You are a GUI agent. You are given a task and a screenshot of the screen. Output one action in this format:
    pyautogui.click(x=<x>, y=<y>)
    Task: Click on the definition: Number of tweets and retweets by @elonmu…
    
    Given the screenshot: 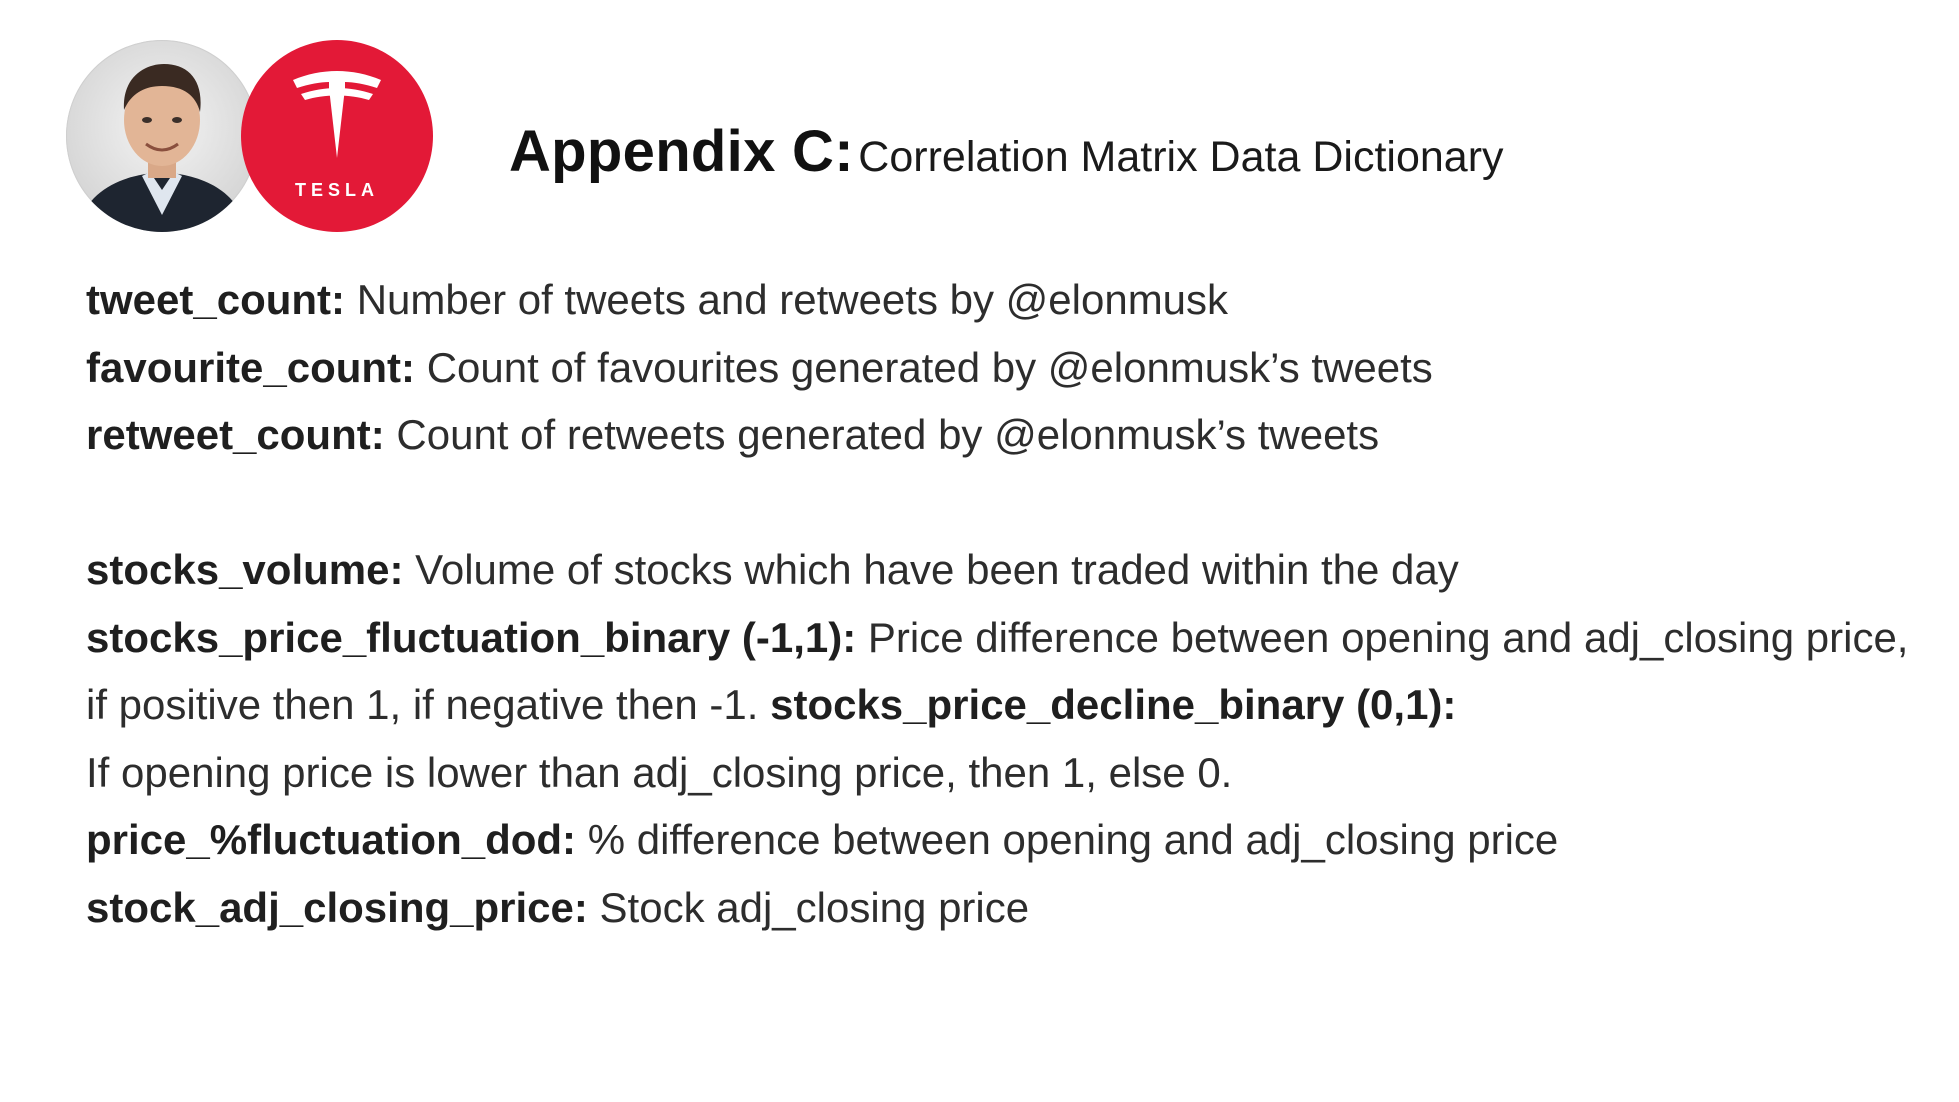 What is the action you would take?
    pyautogui.click(x=792, y=299)
    